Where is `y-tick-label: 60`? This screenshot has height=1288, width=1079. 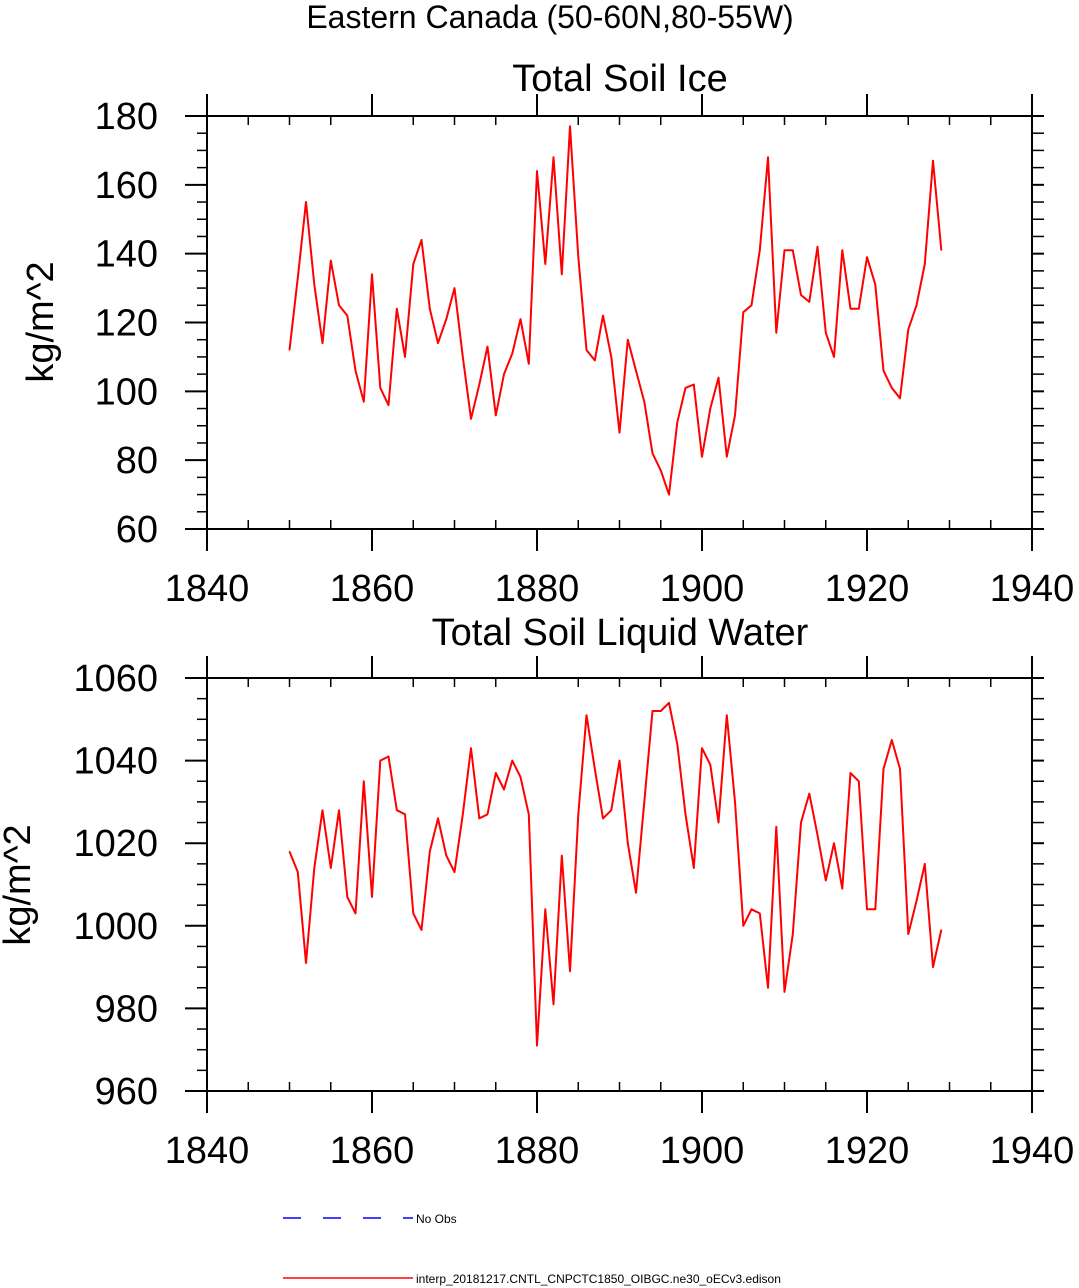 y-tick-label: 60 is located at coordinates (137, 530).